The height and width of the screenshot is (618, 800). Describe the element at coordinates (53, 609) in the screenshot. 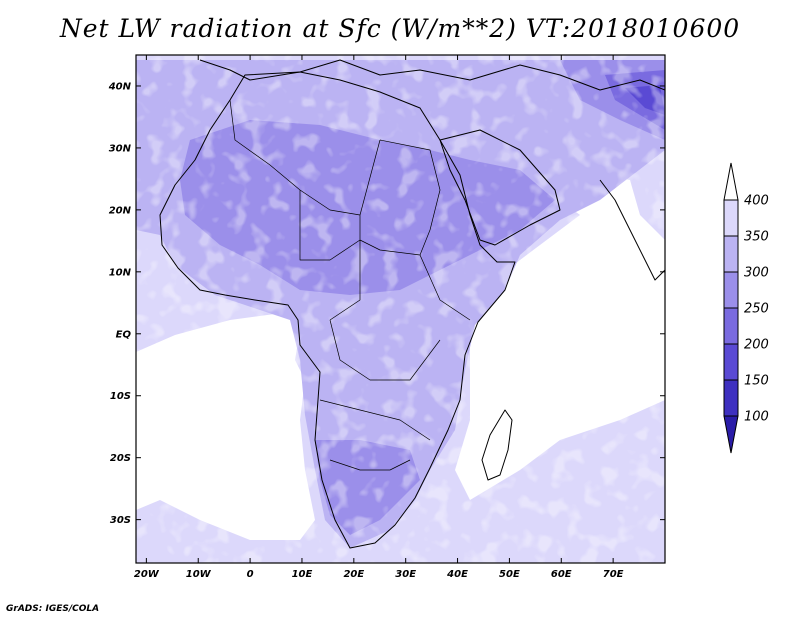

I see `grads-credit: GrADS: IGES/COLA` at that location.